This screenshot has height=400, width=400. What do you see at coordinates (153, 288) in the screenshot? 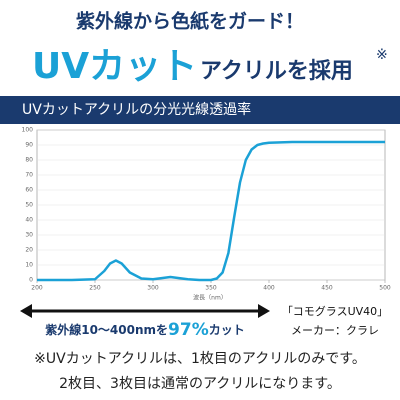
I see `x-tick-label: 300` at bounding box center [153, 288].